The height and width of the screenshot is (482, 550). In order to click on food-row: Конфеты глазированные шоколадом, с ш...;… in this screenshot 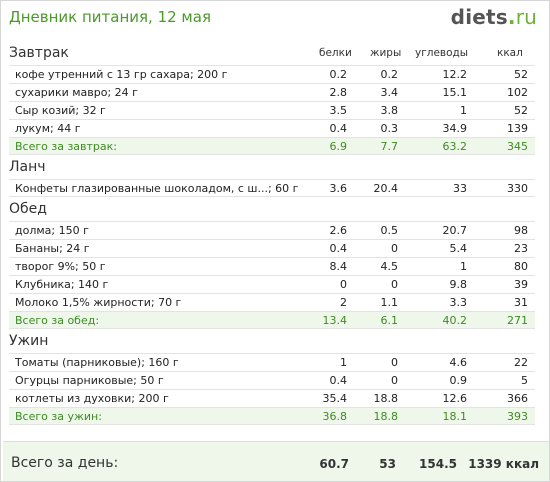, I will do `click(272, 188)`.